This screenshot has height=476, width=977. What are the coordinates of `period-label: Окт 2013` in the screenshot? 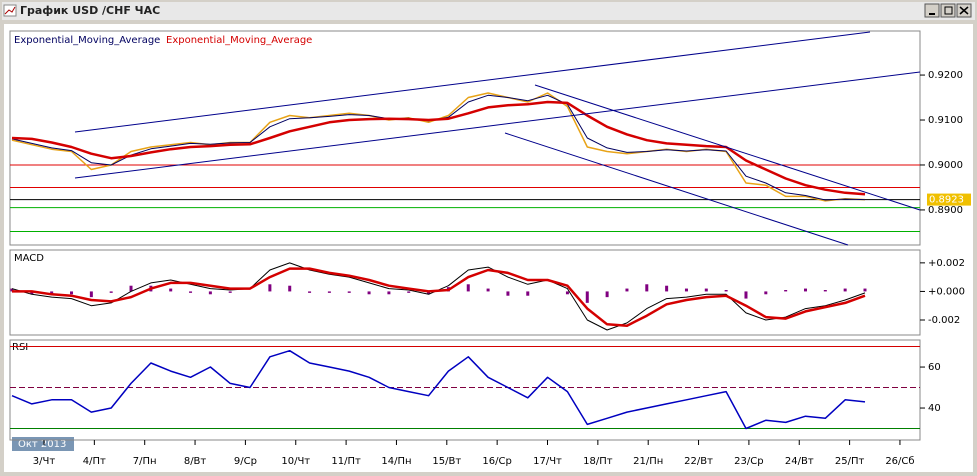 It's located at (42, 444).